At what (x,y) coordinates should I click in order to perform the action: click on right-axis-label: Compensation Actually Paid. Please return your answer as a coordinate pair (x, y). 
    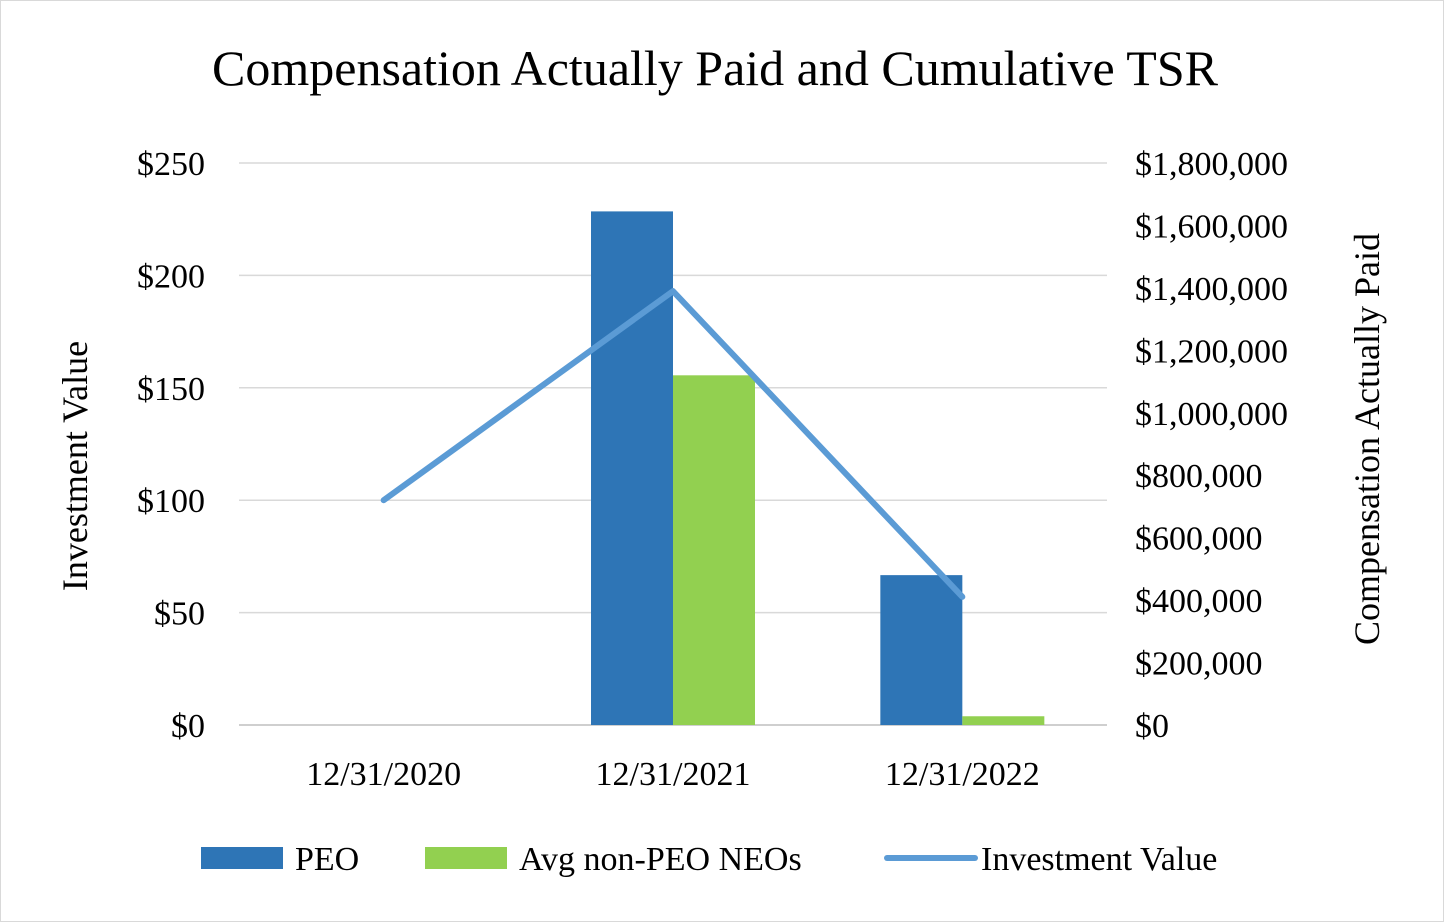
    Looking at the image, I should click on (1367, 439).